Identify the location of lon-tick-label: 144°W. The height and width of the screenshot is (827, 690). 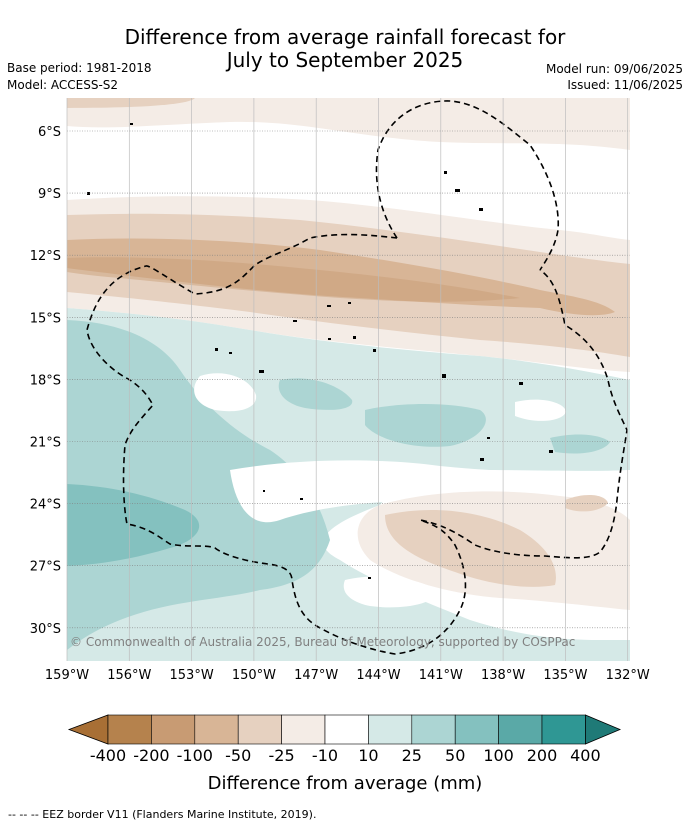
(378, 675).